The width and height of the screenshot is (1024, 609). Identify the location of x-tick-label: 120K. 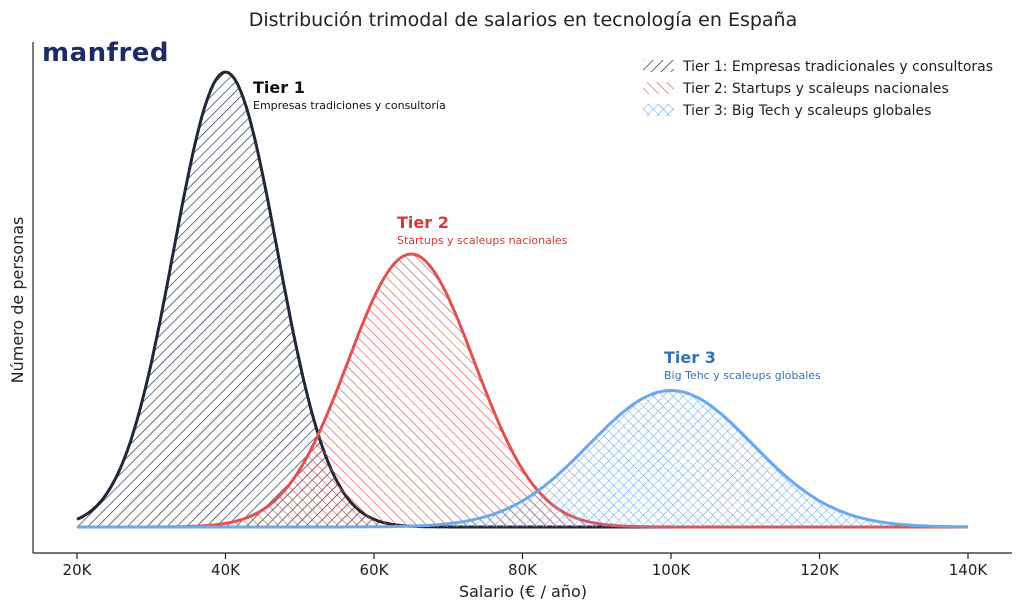
(820, 570).